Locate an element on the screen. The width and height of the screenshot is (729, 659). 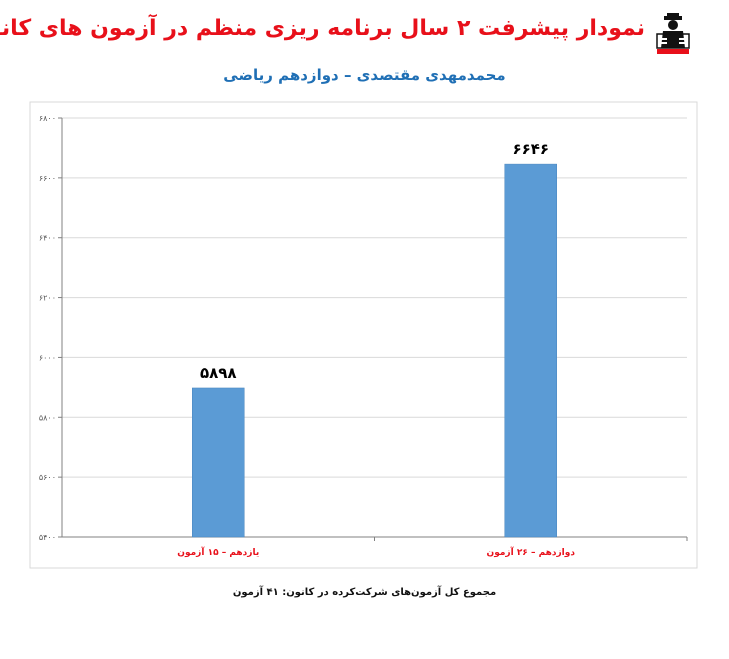
y-tick-label: ۶۴۰۰ is located at coordinates (47, 238).